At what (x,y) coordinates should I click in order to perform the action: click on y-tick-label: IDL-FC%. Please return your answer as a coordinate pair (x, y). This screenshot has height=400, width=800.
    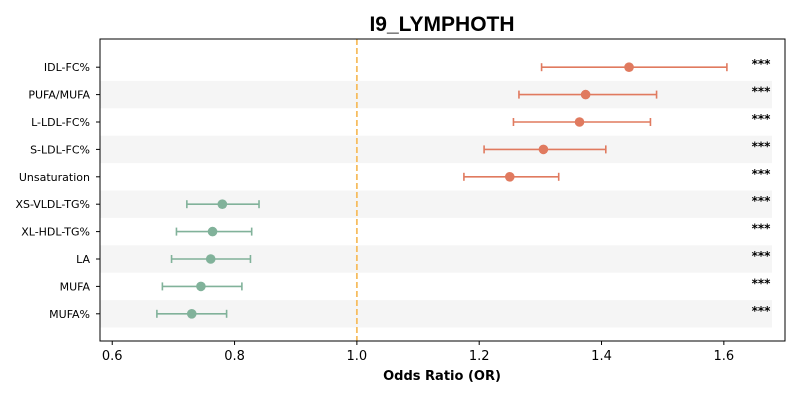
    Looking at the image, I should click on (67, 67).